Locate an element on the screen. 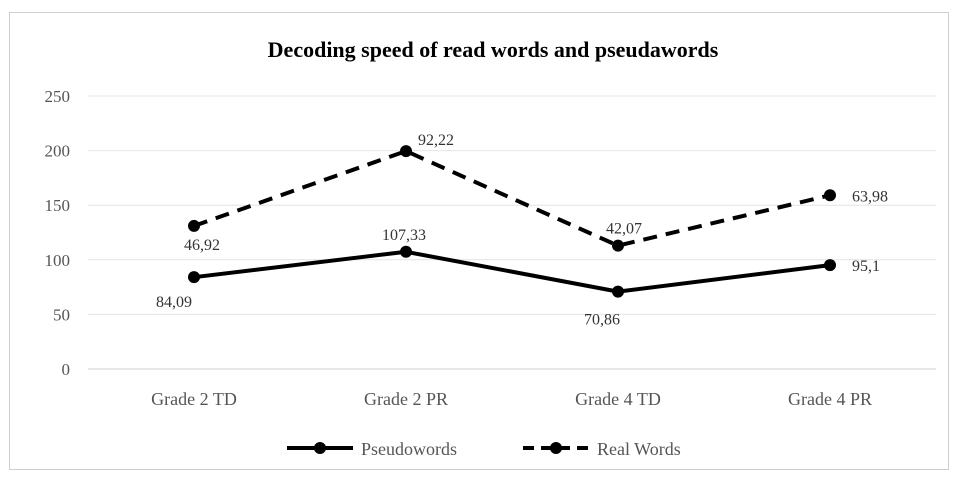 This screenshot has height=479, width=960. x-category-label: Grade 4 TD is located at coordinates (618, 399).